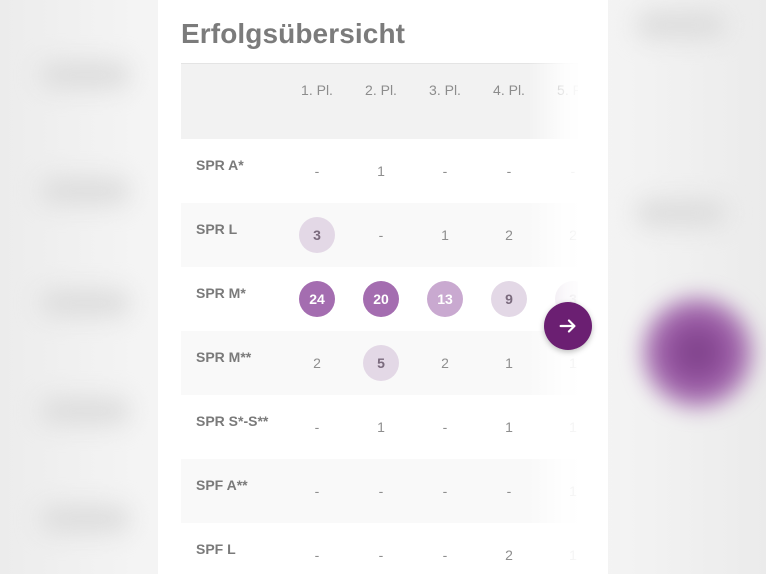 The image size is (766, 574). Describe the element at coordinates (509, 299) in the screenshot. I see `count-badge: 9` at that location.